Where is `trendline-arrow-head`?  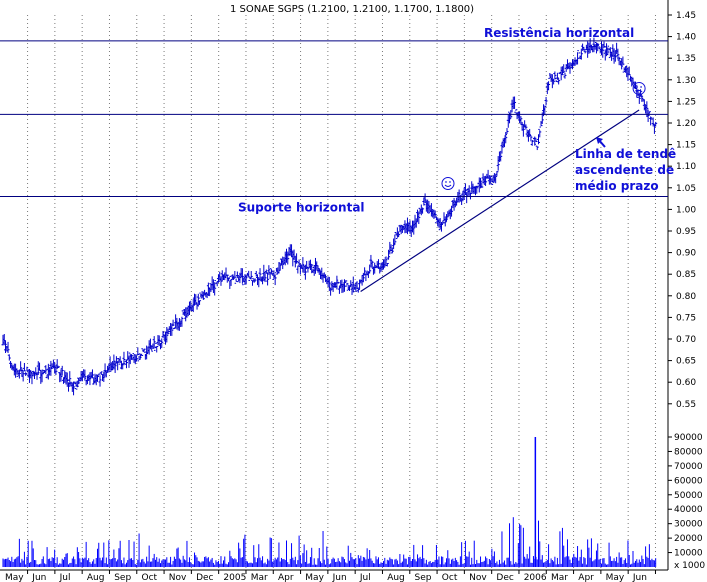
trendline-arrow-head is located at coordinates (599, 140).